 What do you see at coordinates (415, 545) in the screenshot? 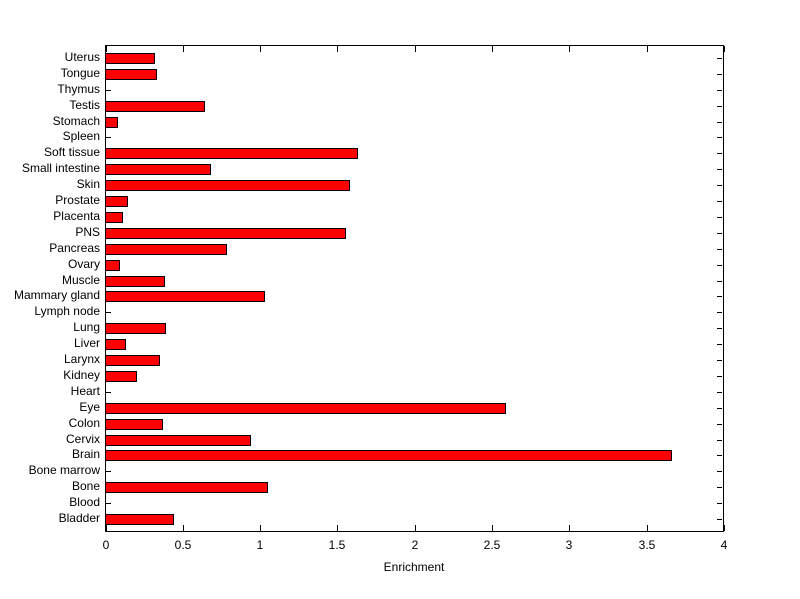
I see `x-tick-label: 2` at bounding box center [415, 545].